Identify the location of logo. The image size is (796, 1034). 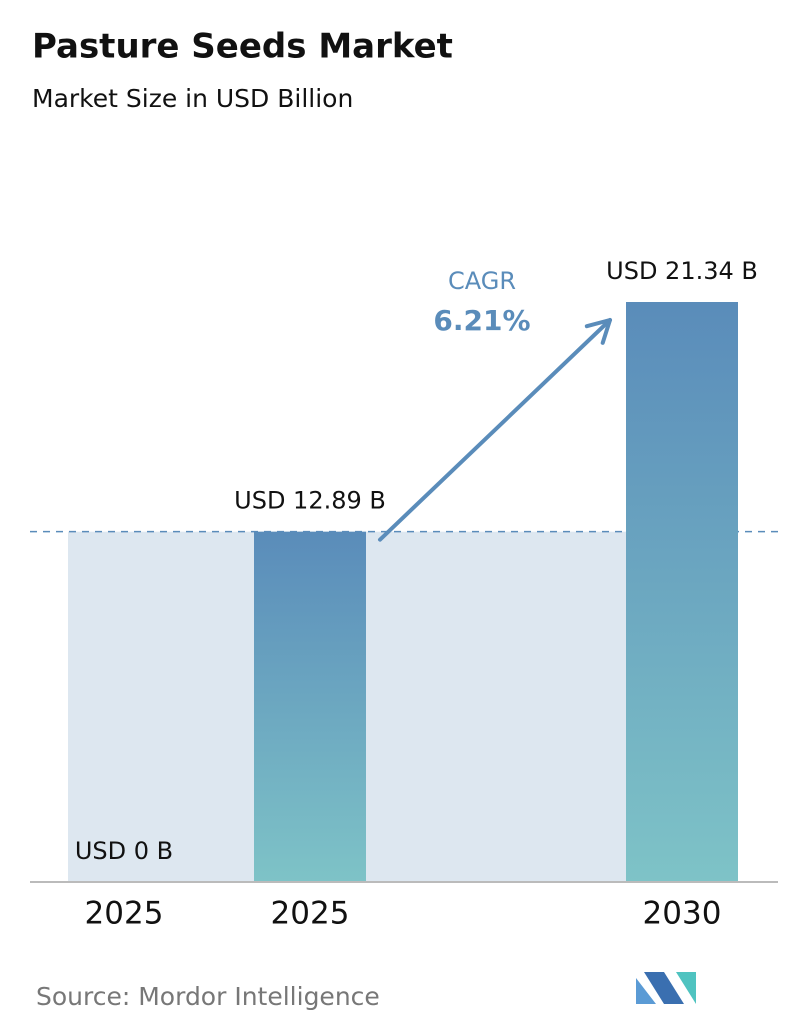
(666, 988).